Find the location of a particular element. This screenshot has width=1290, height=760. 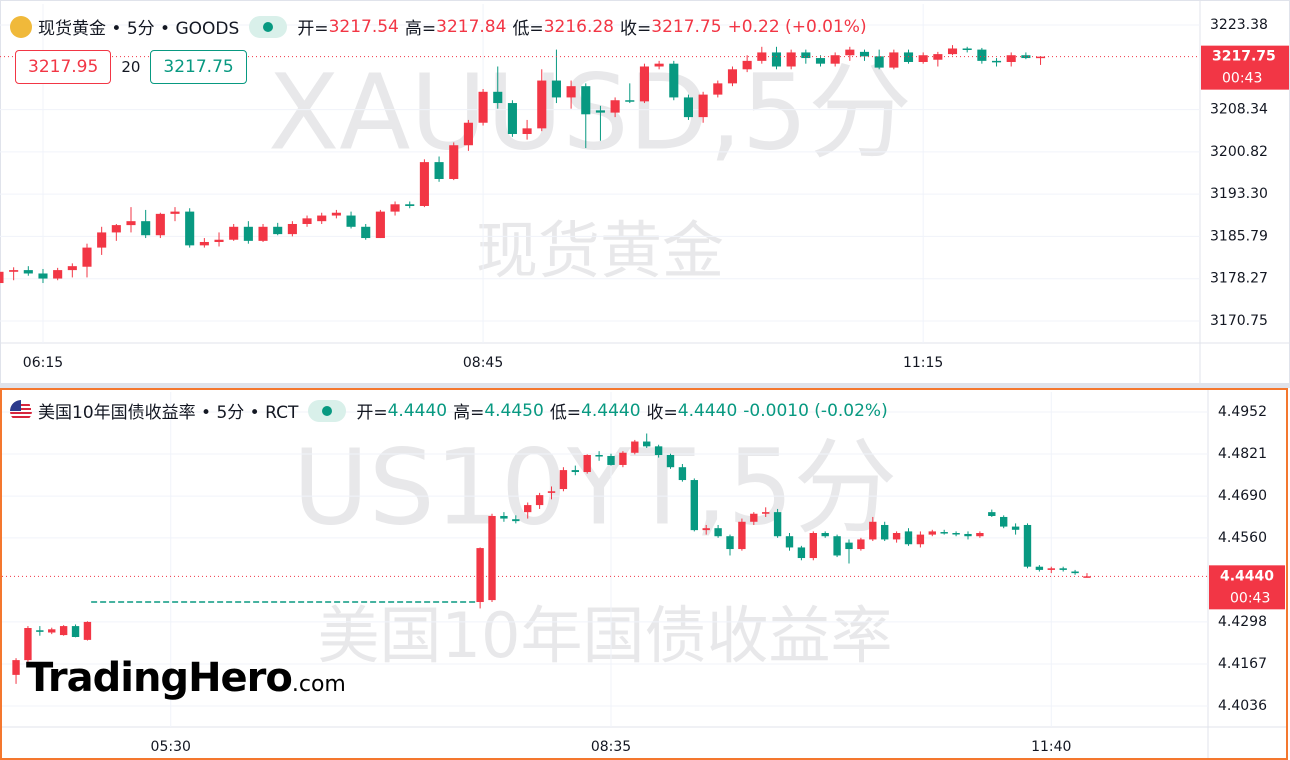

high: 4.4450 is located at coordinates (514, 410).